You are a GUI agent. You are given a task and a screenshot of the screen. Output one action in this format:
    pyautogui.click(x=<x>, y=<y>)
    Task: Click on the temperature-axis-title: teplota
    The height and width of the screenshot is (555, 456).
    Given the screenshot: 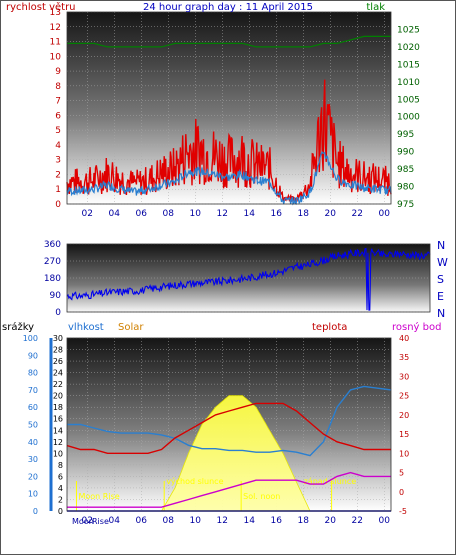 What is the action you would take?
    pyautogui.click(x=329, y=327)
    